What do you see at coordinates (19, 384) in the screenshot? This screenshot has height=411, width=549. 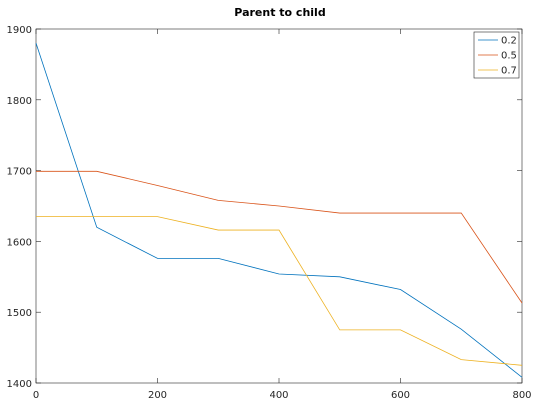 I see `y-tick-label: 1400` at bounding box center [19, 384].